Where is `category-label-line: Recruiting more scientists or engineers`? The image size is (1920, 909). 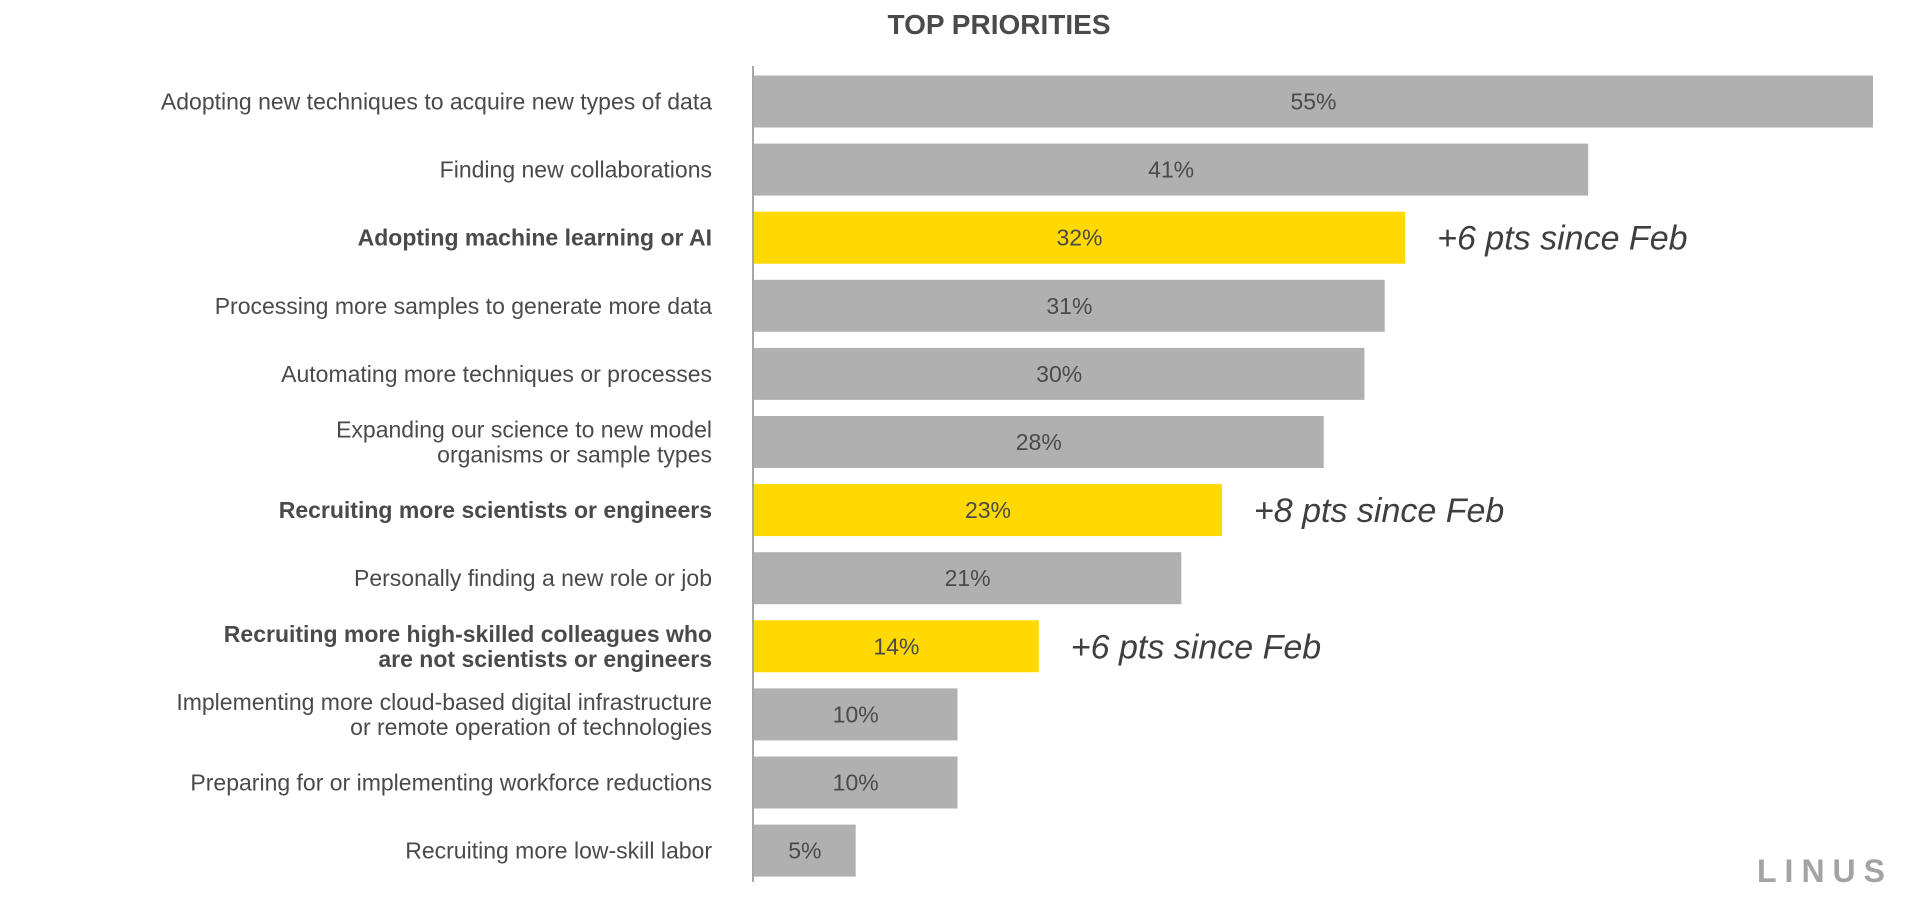
category-label-line: Recruiting more scientists or engineers is located at coordinates (495, 510).